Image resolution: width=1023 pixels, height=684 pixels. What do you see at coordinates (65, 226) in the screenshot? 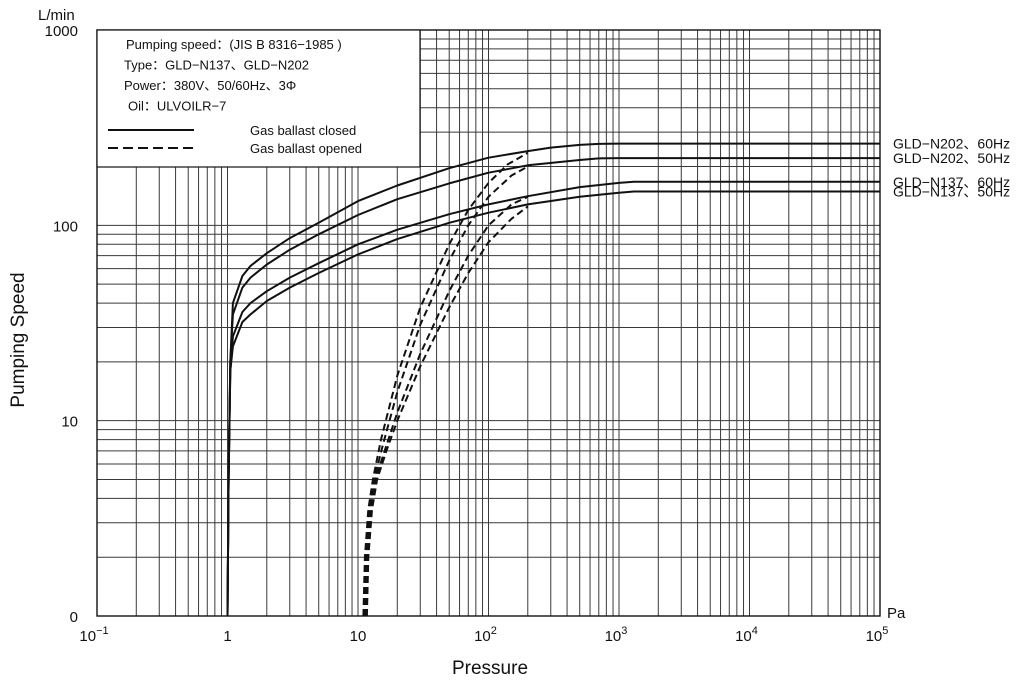
I see `y-tick-label: 100` at bounding box center [65, 226].